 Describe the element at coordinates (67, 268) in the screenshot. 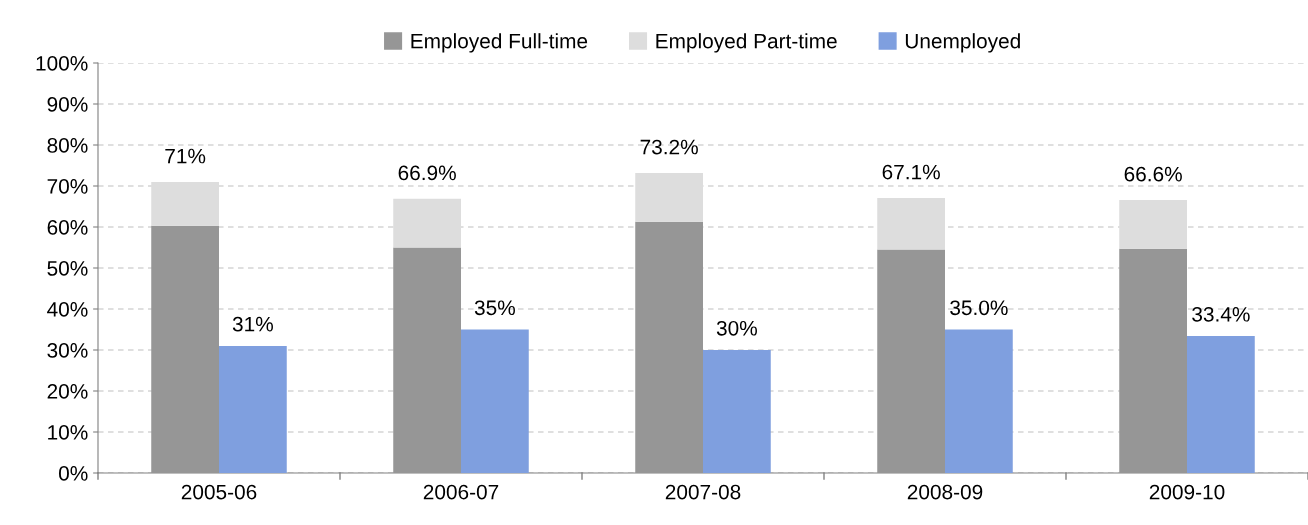

I see `y-tick-label: 50%` at that location.